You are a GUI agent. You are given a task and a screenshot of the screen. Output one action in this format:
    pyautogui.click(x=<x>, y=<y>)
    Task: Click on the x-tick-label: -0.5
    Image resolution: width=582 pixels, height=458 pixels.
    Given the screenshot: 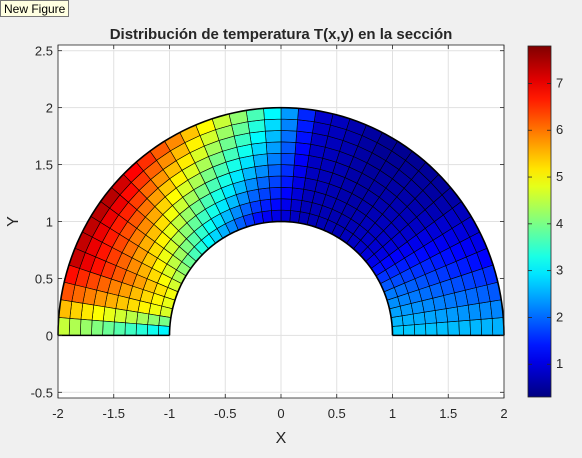 What is the action you would take?
    pyautogui.click(x=225, y=413)
    